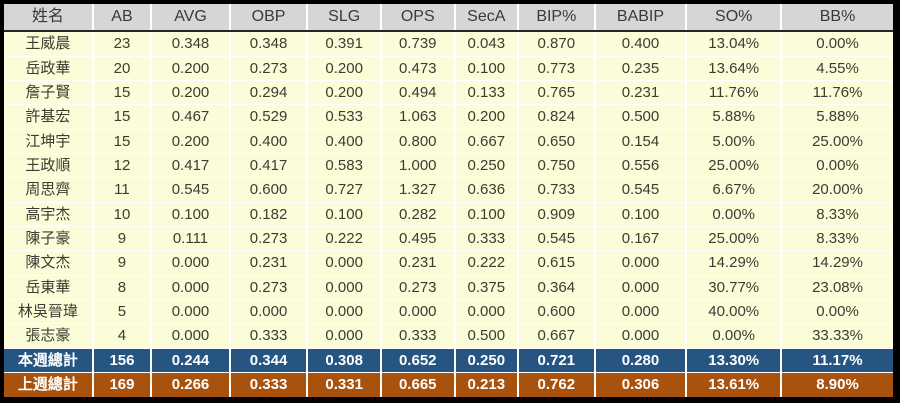  What do you see at coordinates (190, 16) in the screenshot?
I see `column-header-avg: AVG` at bounding box center [190, 16].